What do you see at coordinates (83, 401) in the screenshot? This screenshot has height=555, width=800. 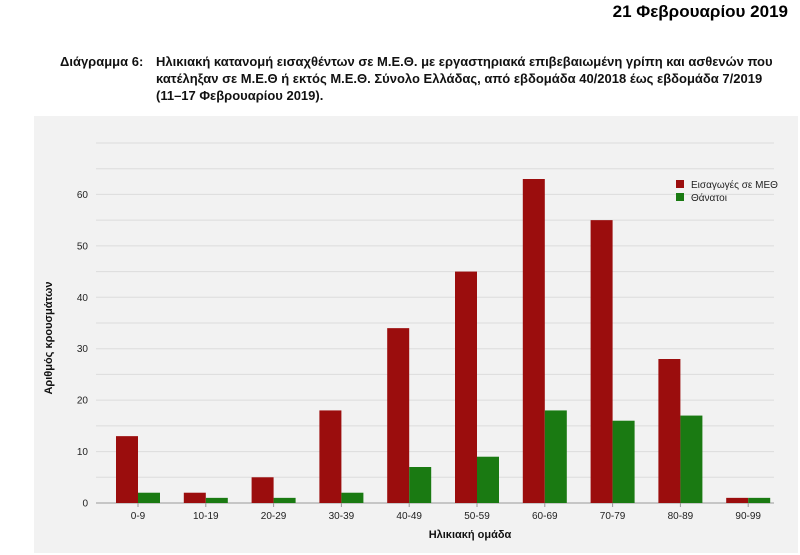 I see `y-tick-label: 20` at bounding box center [83, 401].